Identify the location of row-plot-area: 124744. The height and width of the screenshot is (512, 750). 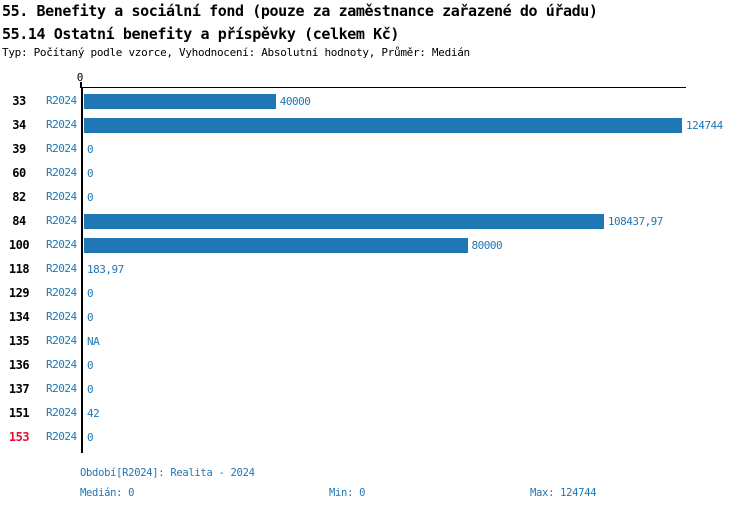
(403, 125).